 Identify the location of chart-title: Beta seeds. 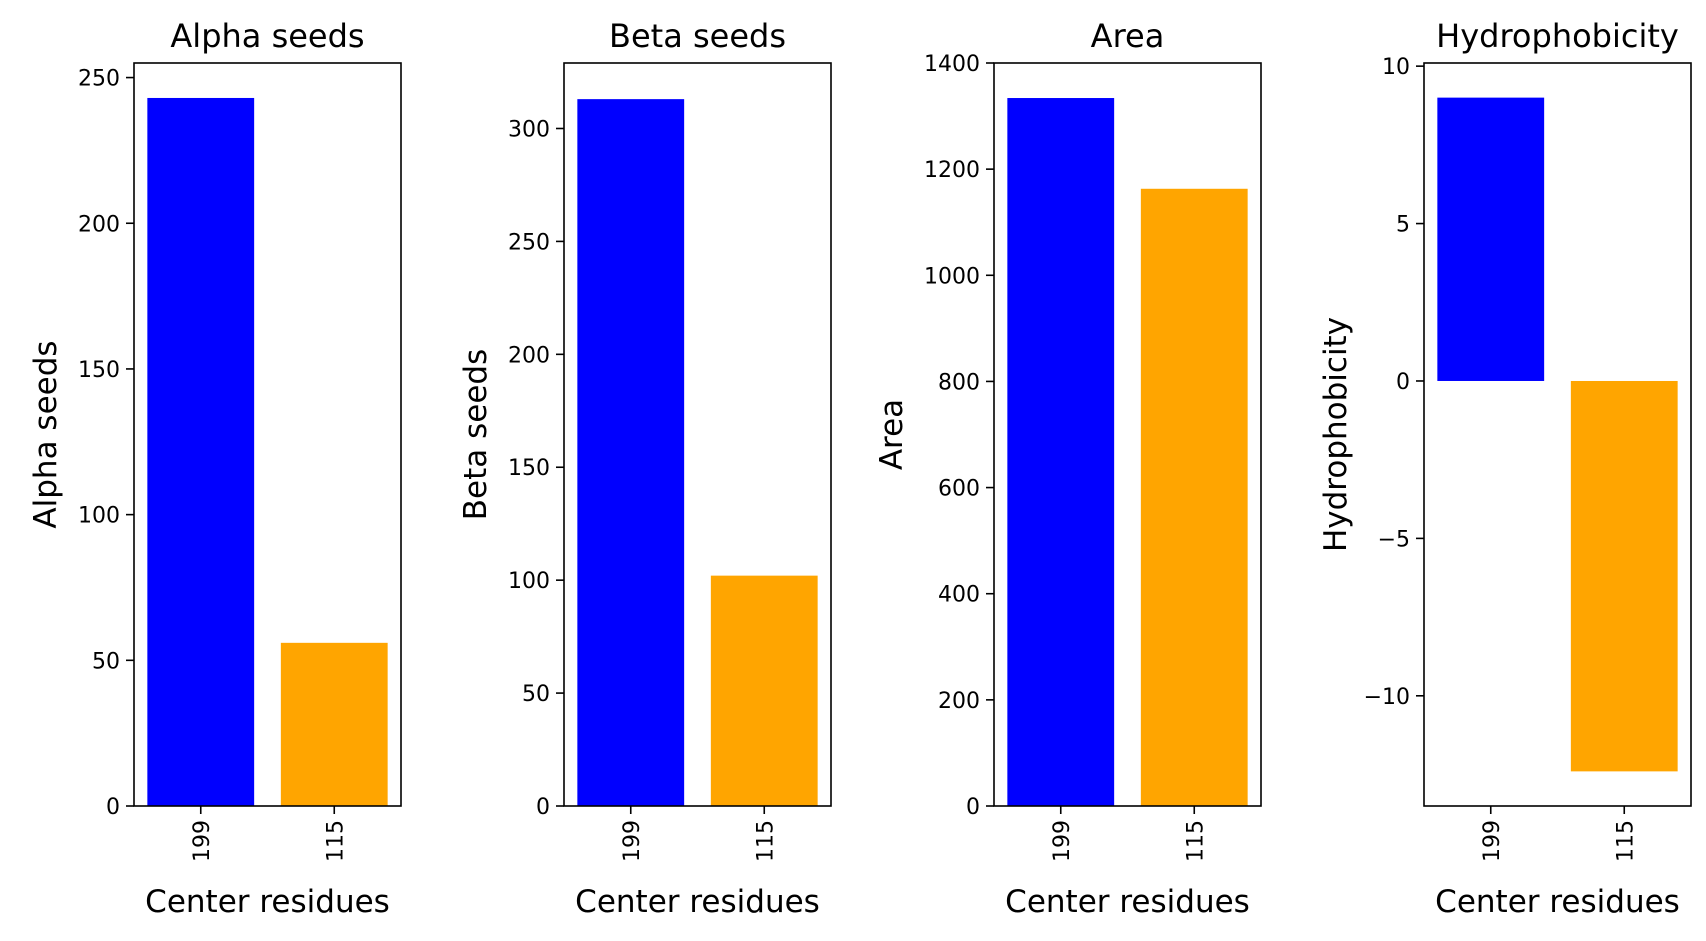
(697, 36).